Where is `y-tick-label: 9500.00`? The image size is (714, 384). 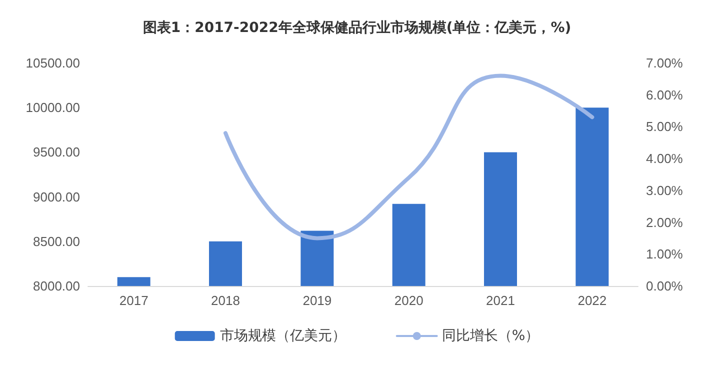
y-tick-label: 9500.00 is located at coordinates (56, 152).